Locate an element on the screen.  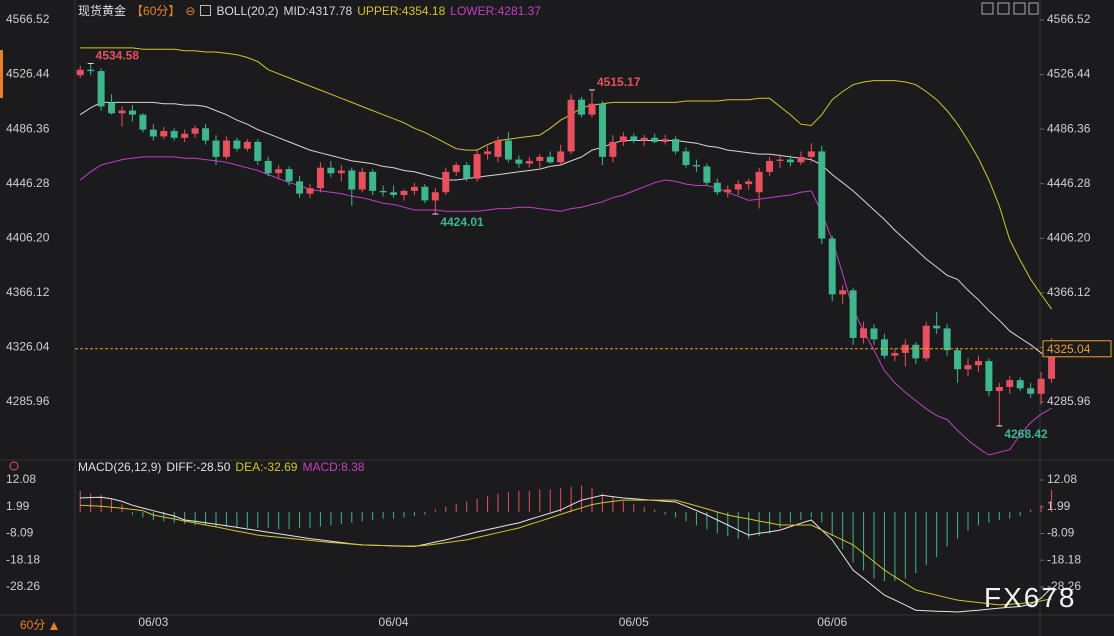
period: 【60分】 is located at coordinates (156, 11).